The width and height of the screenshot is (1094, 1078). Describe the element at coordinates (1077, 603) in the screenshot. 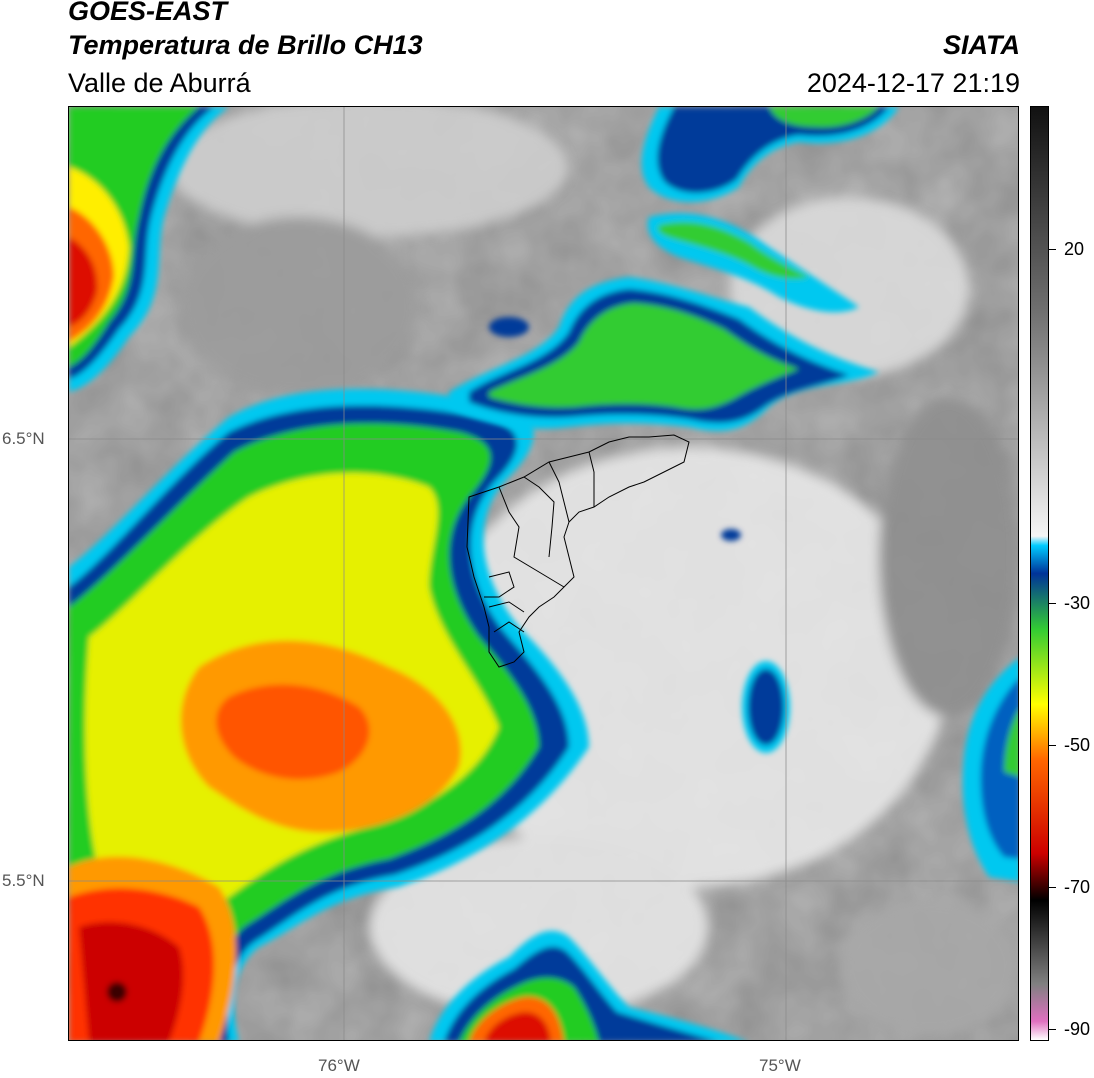

I see `colorbar-label-minus30: -30` at that location.